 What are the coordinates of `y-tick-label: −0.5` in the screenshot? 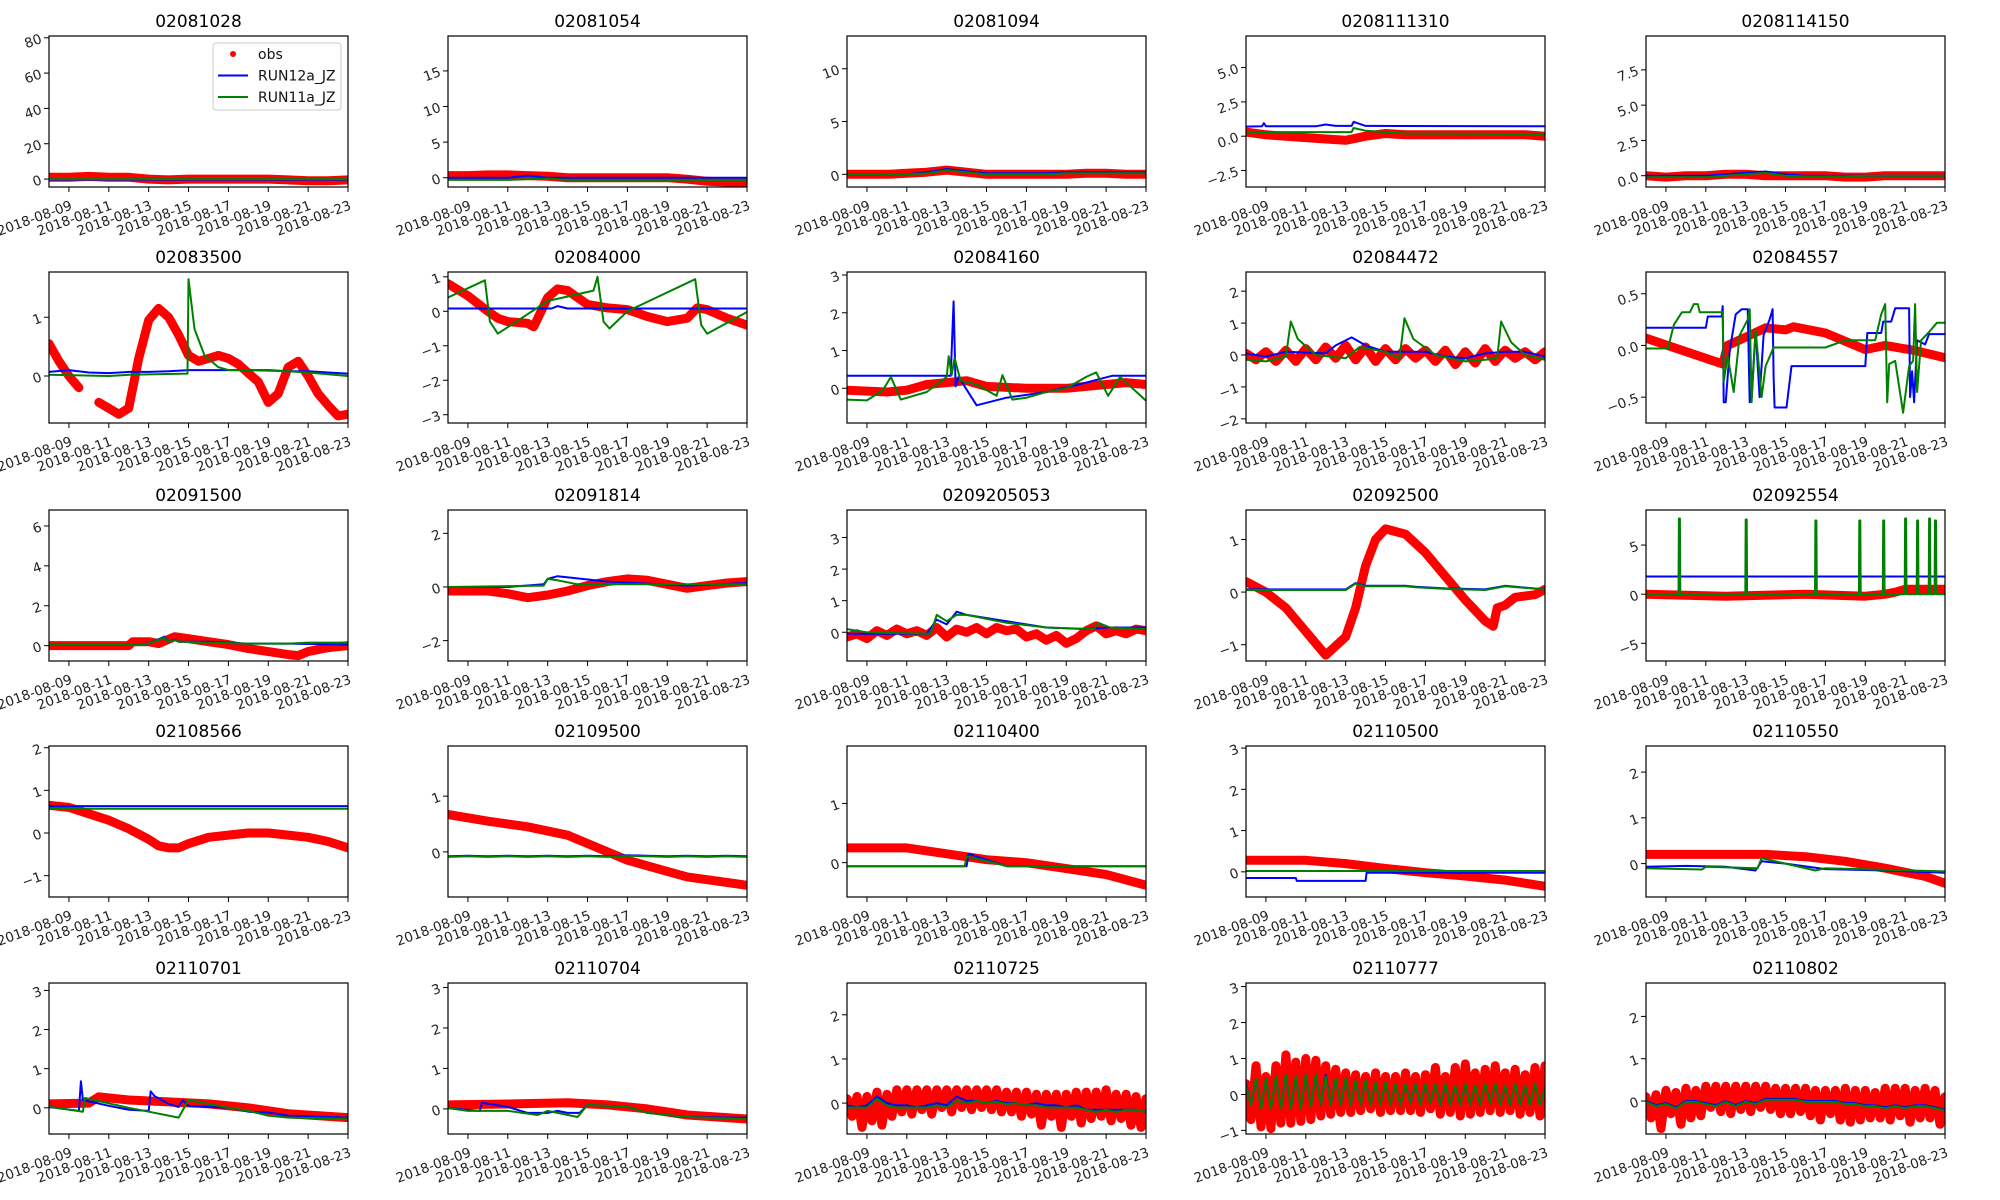 It's located at (1623, 404).